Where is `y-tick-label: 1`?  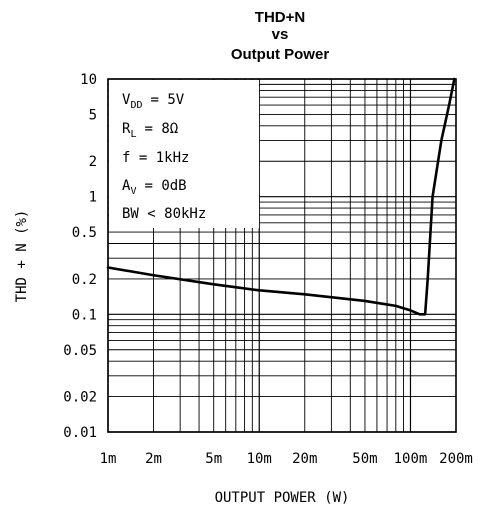
y-tick-label: 1 is located at coordinates (93, 198).